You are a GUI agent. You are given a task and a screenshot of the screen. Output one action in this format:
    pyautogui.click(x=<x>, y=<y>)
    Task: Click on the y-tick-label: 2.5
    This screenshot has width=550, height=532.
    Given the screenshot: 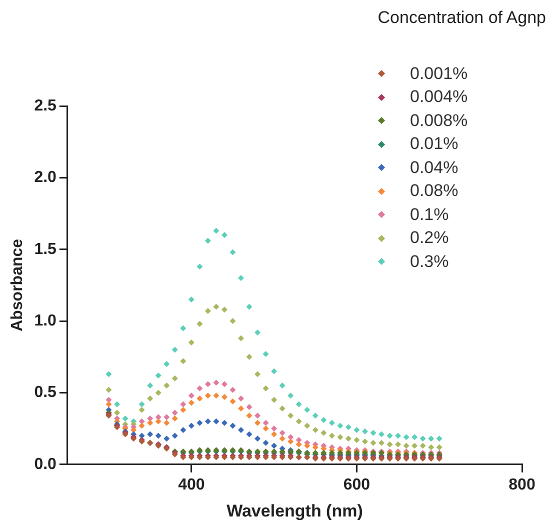 What is the action you would take?
    pyautogui.click(x=45, y=105)
    